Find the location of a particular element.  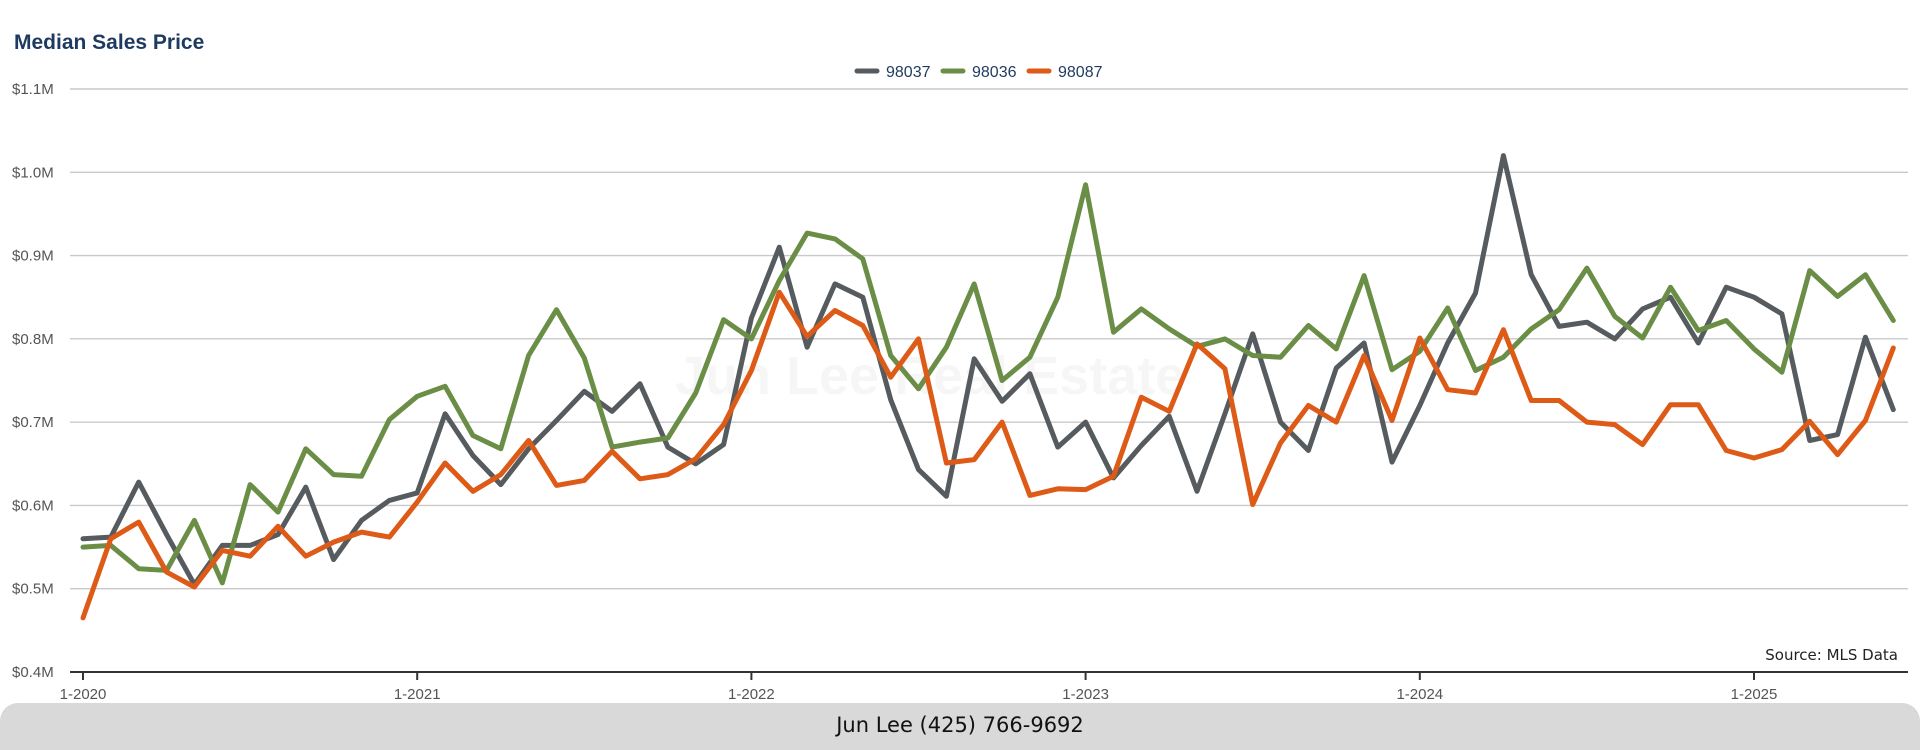

footer-contact: Jun Lee (425) 766-9692 is located at coordinates (960, 725).